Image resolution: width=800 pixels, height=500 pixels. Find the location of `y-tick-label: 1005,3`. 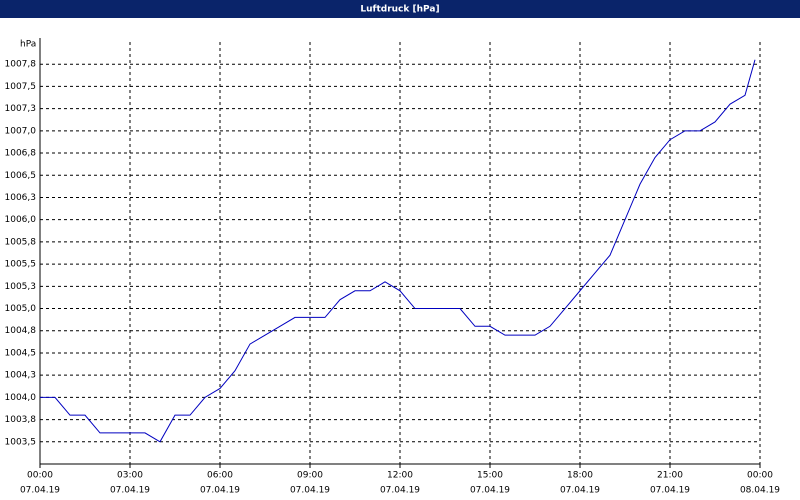

y-tick-label: 1005,3 is located at coordinates (21, 287).